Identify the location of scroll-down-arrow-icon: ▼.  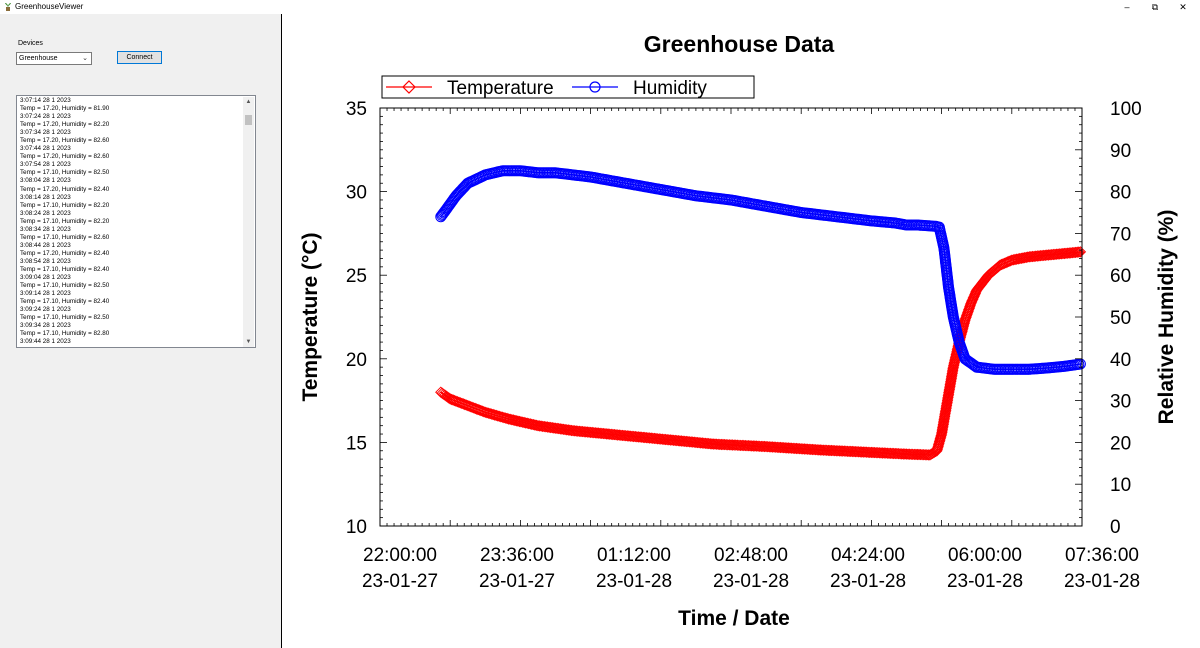
(248, 342).